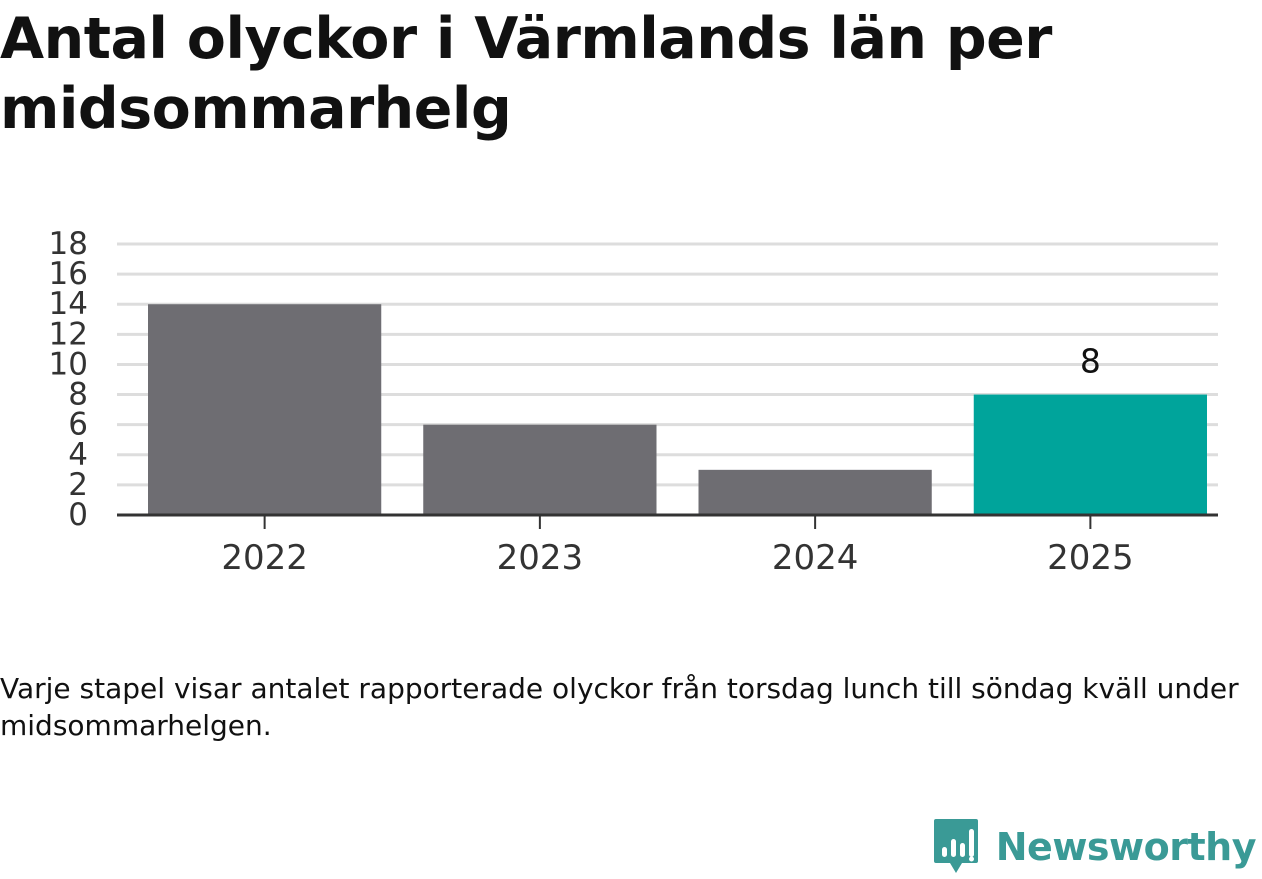 This screenshot has height=879, width=1262. Describe the element at coordinates (68, 244) in the screenshot. I see `y-tick-label: 18` at that location.